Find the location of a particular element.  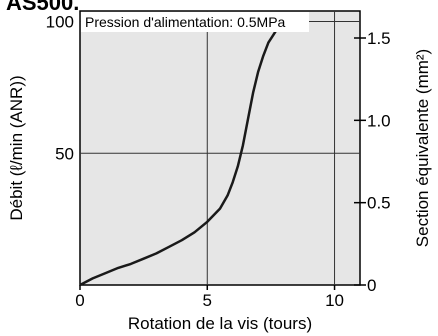

x-axis-label: Rotation de la vis (tours) is located at coordinates (220, 323).